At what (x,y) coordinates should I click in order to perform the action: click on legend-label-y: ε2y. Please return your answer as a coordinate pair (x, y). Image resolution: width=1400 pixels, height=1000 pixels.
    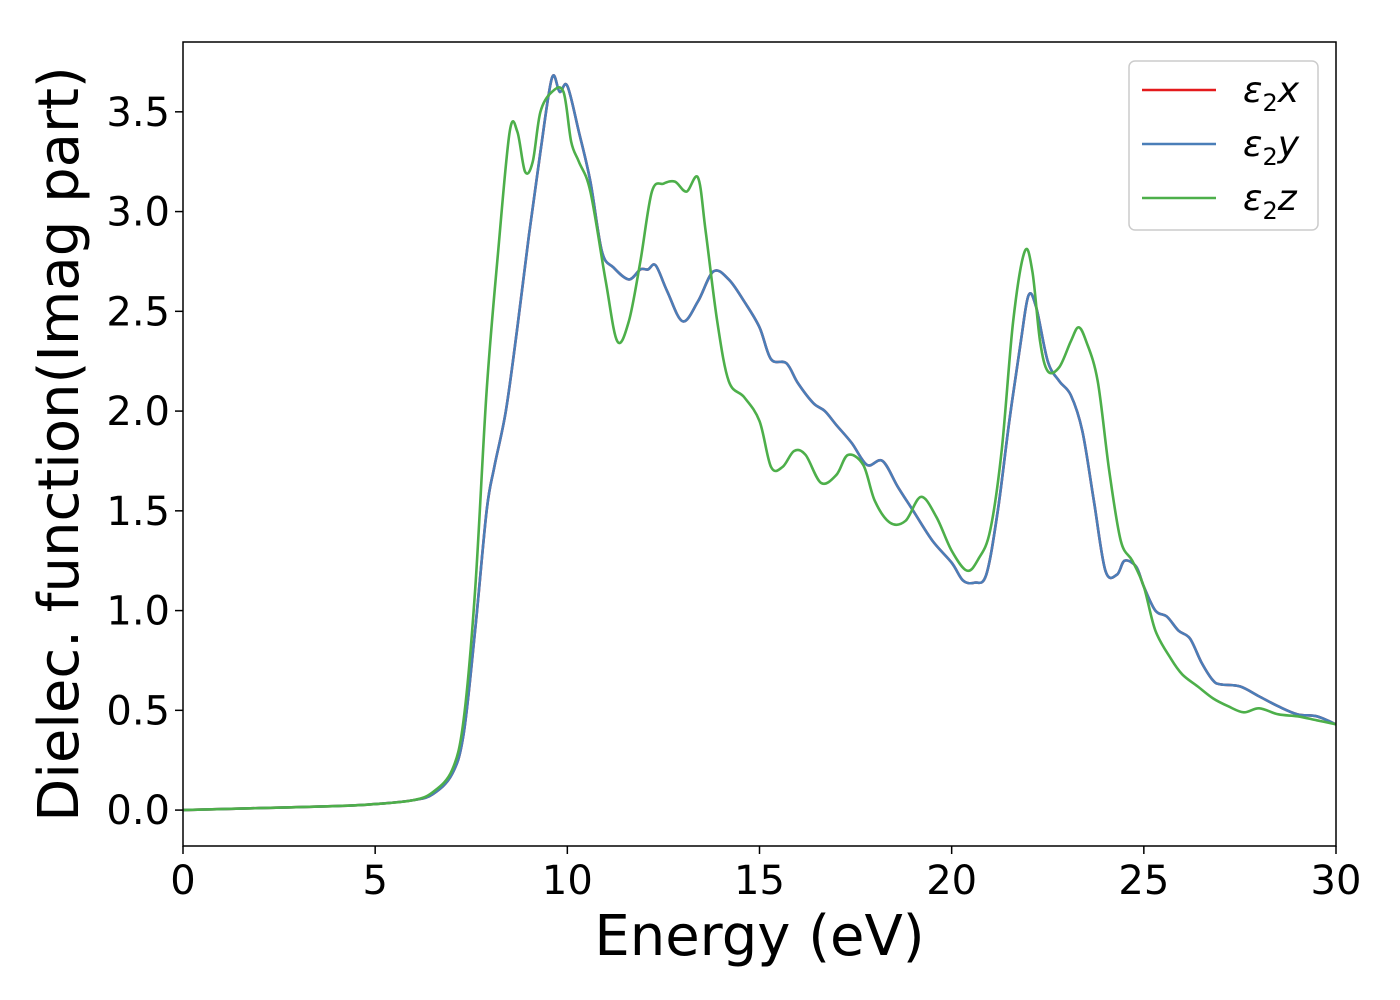
    Looking at the image, I should click on (1271, 147).